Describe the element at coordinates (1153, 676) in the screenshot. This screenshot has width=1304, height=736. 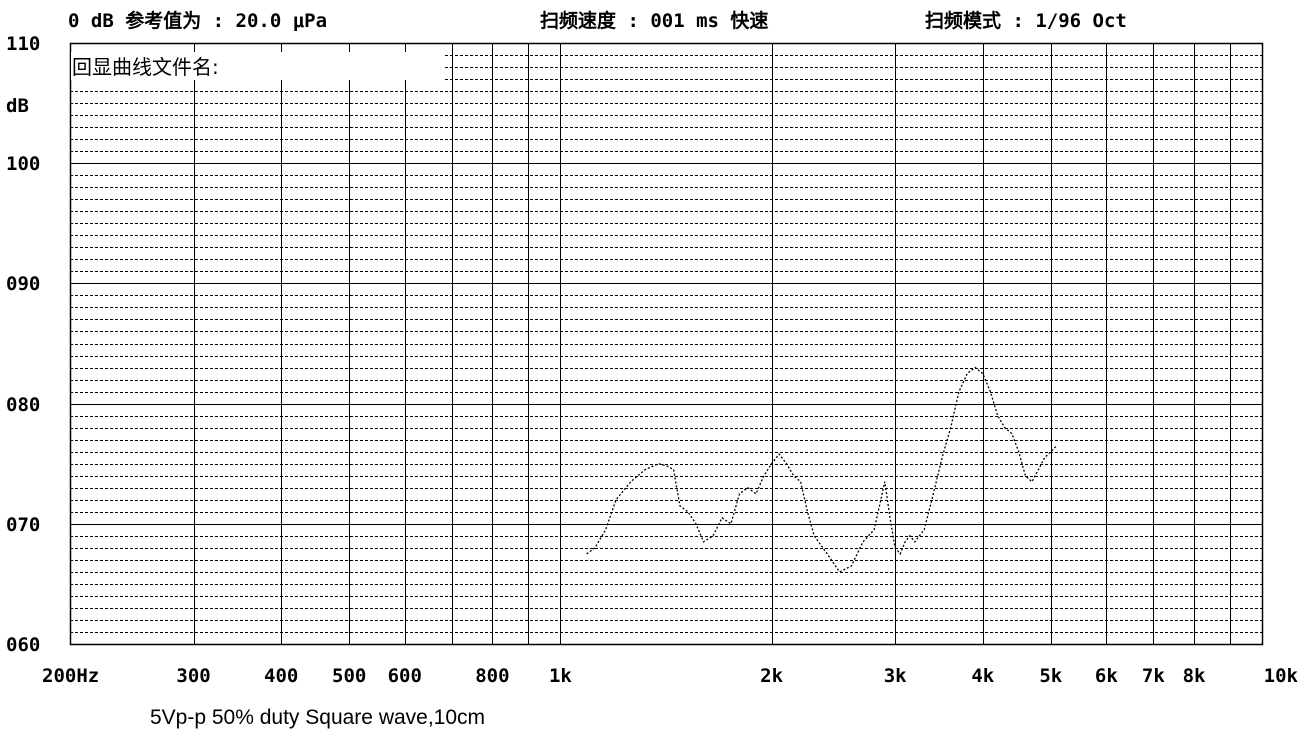
I see `x-tick-label-7k: 7k` at that location.